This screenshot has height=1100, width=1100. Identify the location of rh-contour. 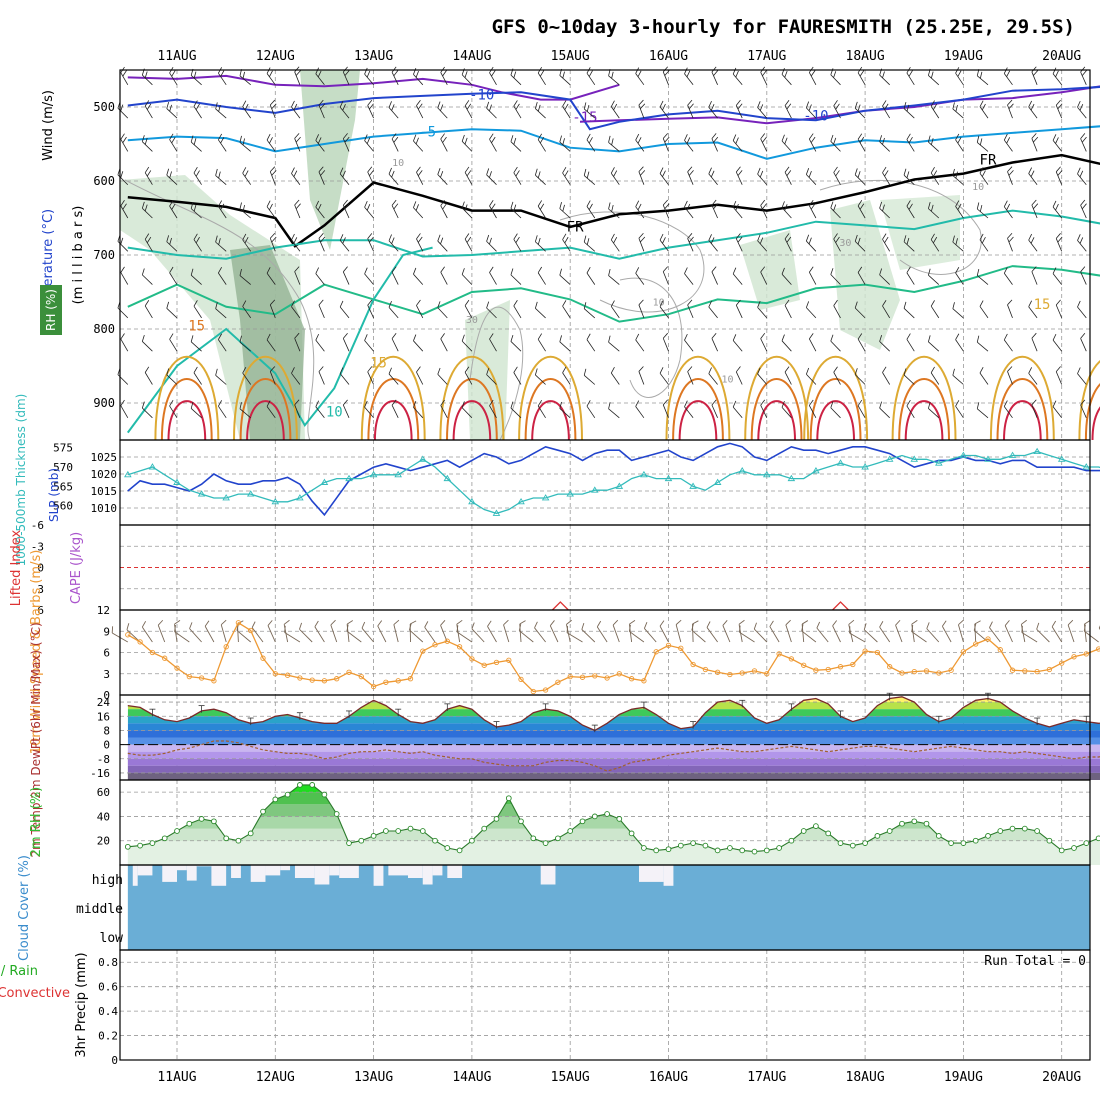
(651, 337).